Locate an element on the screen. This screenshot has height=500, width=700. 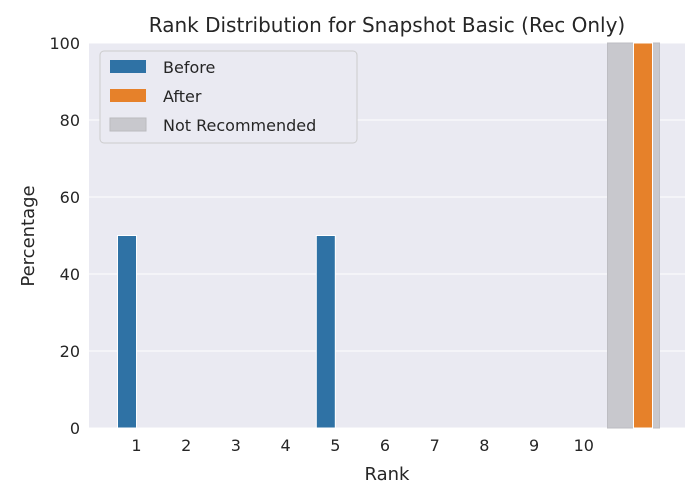
y-tick-label: 20 is located at coordinates (70, 351).